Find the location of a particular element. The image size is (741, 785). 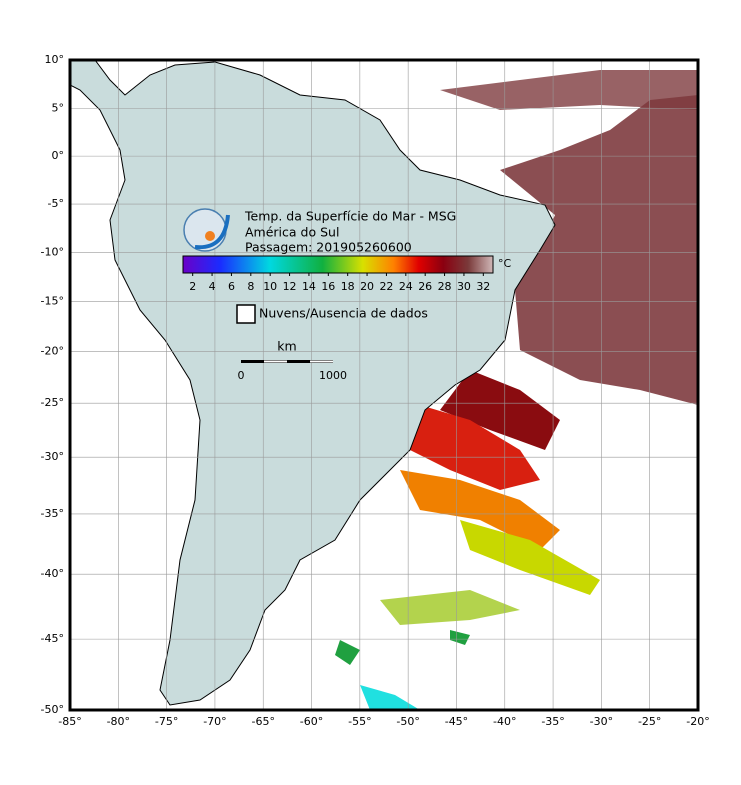

y-tick-label: -25° is located at coordinates (52, 402).